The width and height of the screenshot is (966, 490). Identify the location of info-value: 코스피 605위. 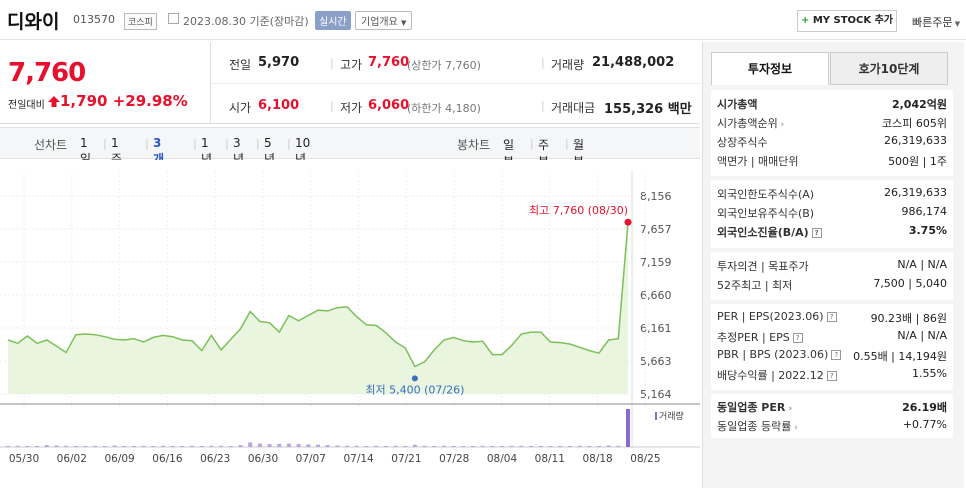
(914, 123).